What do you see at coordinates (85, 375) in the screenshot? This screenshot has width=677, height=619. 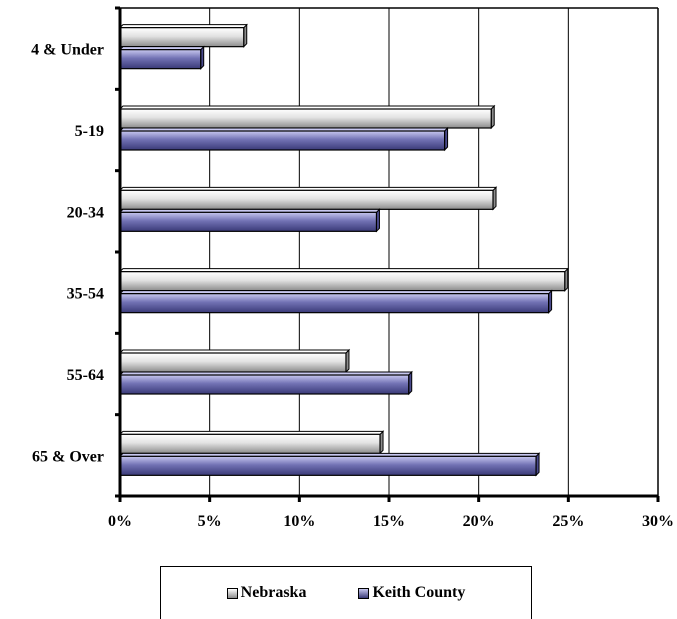 I see `y-tick-label: 55-64` at bounding box center [85, 375].